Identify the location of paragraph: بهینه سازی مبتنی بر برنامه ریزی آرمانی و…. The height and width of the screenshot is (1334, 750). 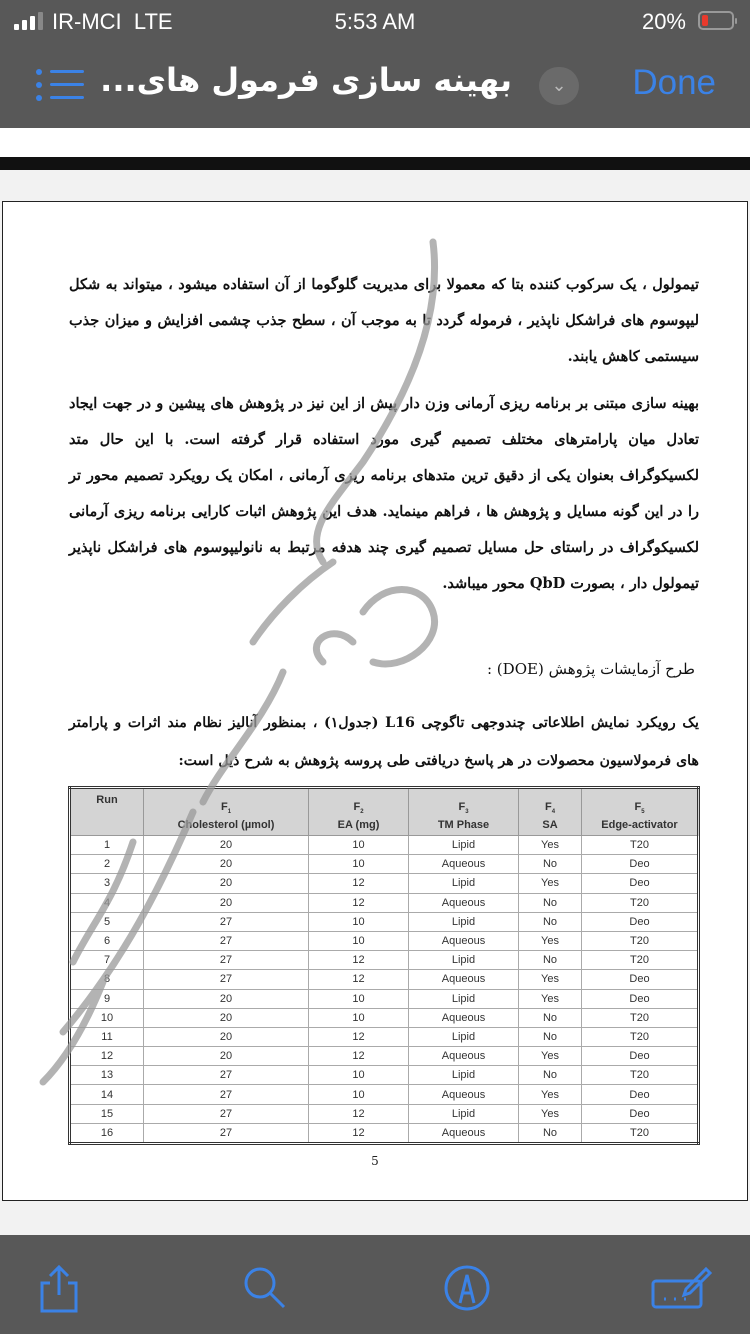
(384, 493).